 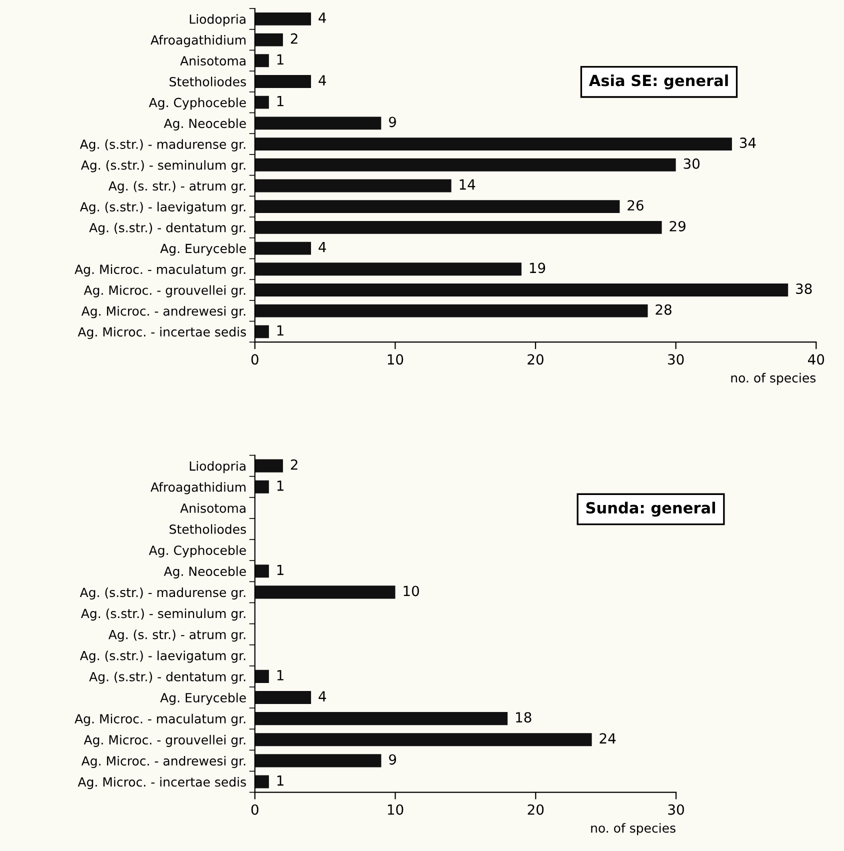 I want to click on data-label: 24, so click(x=608, y=738).